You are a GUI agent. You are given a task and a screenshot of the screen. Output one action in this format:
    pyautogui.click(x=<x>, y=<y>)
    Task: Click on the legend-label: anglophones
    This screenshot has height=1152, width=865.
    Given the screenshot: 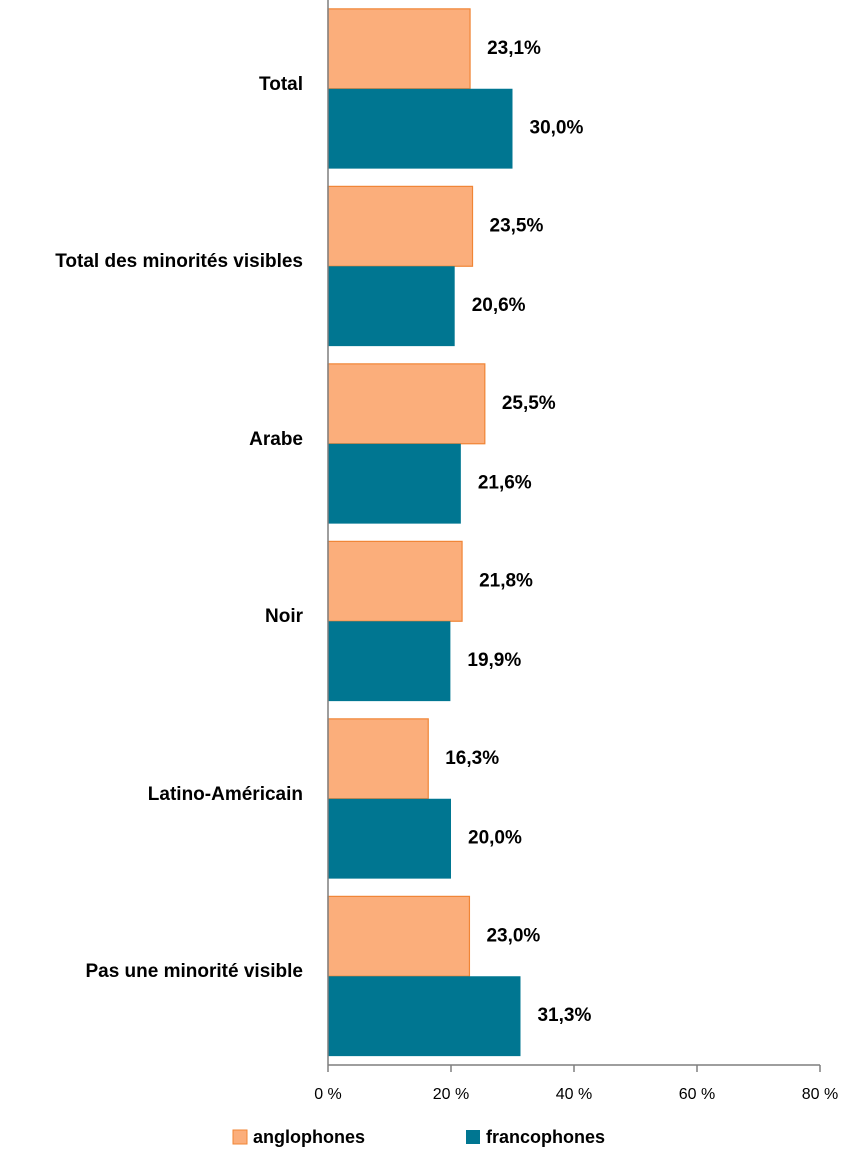 What is the action you would take?
    pyautogui.click(x=309, y=1137)
    